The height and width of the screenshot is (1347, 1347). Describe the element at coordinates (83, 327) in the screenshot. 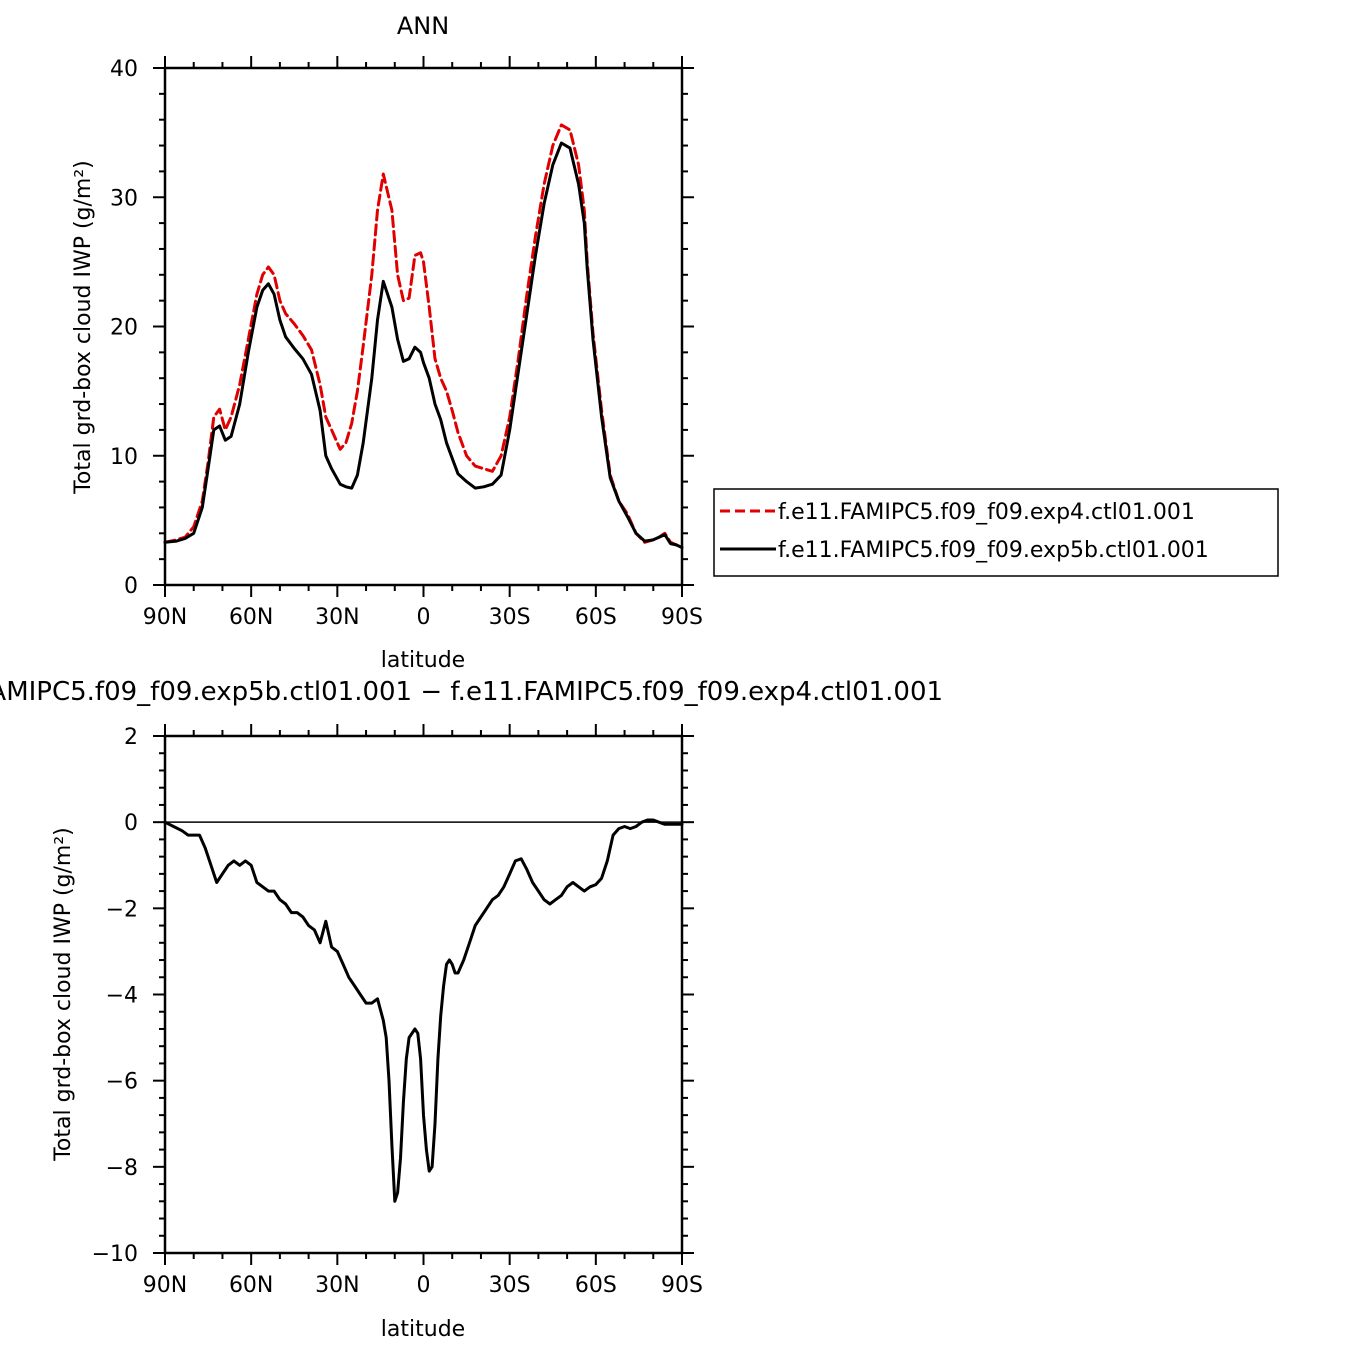

I see `top-y-axis-label: Total grd-box cloud IWP (g/m²)` at that location.